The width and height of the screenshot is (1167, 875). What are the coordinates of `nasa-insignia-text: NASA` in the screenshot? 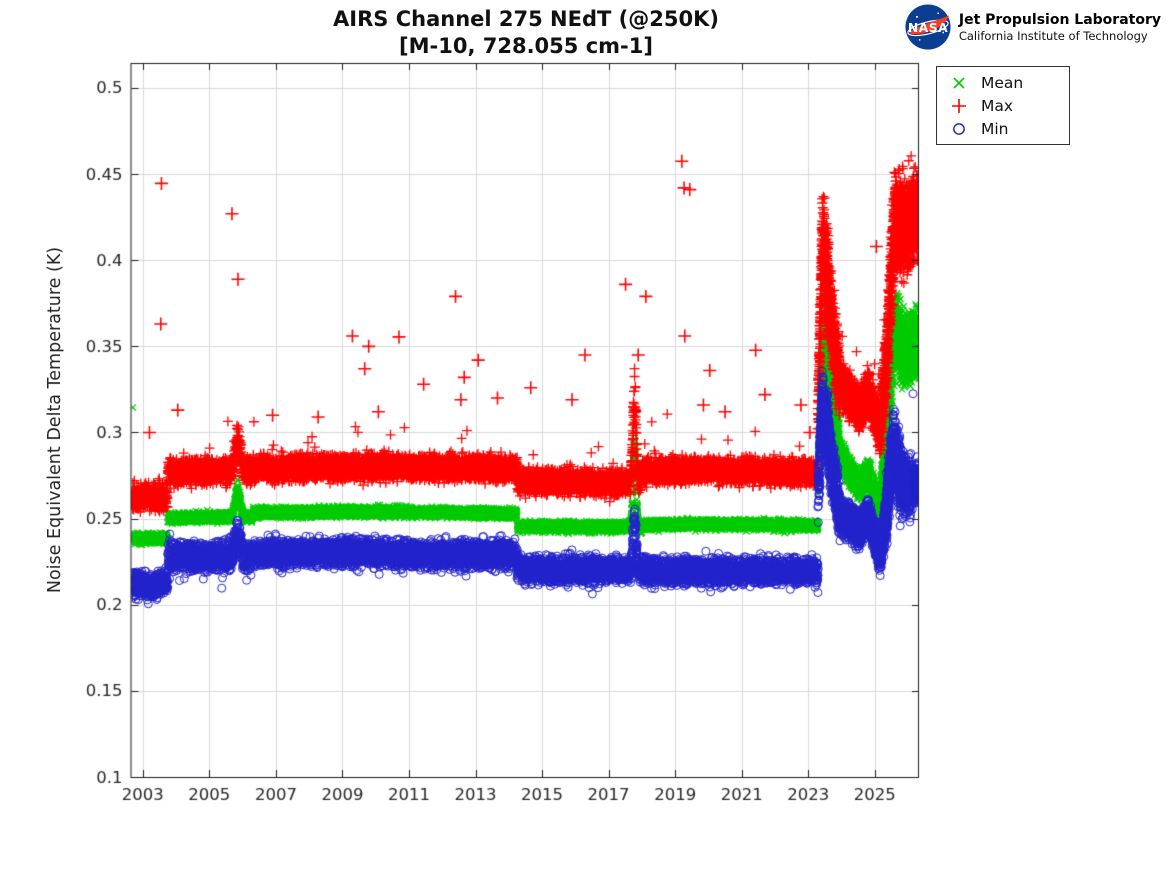 It's located at (928, 27).